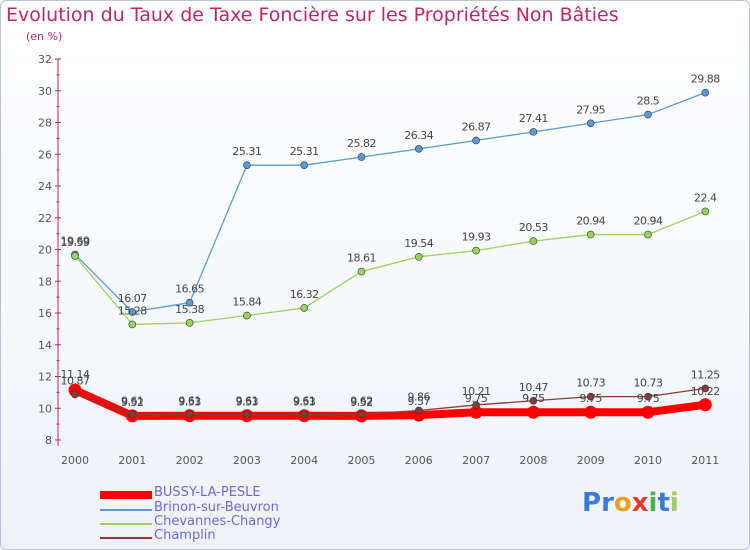 The image size is (750, 550). I want to click on data-label: 19.93, so click(476, 237).